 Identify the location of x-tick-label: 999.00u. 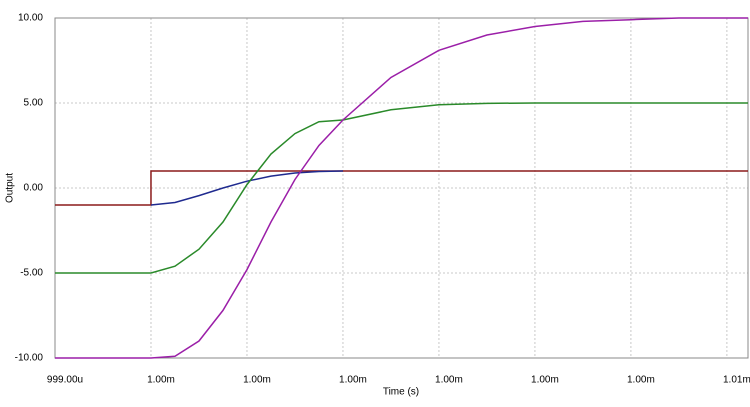
(65, 380).